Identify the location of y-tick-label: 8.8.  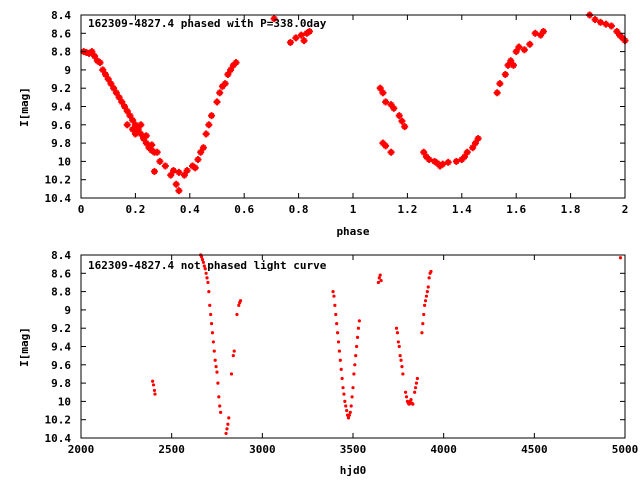
(61, 52).